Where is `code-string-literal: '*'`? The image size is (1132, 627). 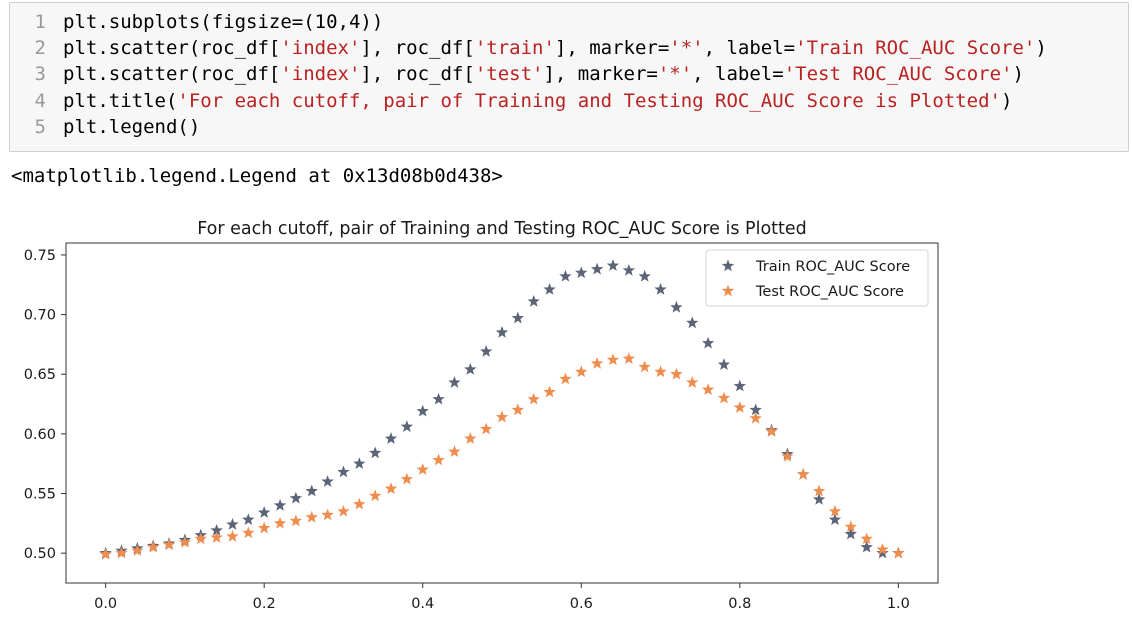 code-string-literal: '*' is located at coordinates (686, 48).